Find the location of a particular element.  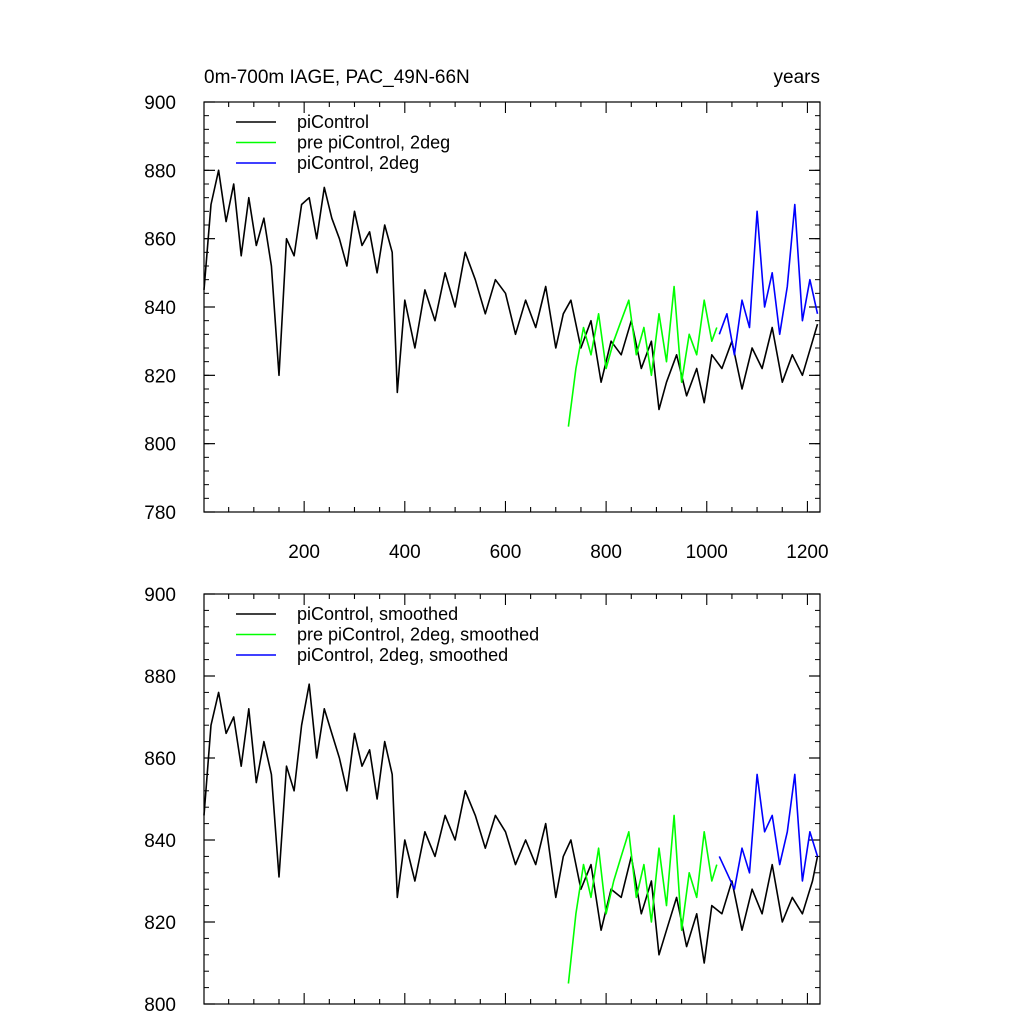

x-tick-label: 400 is located at coordinates (405, 552).